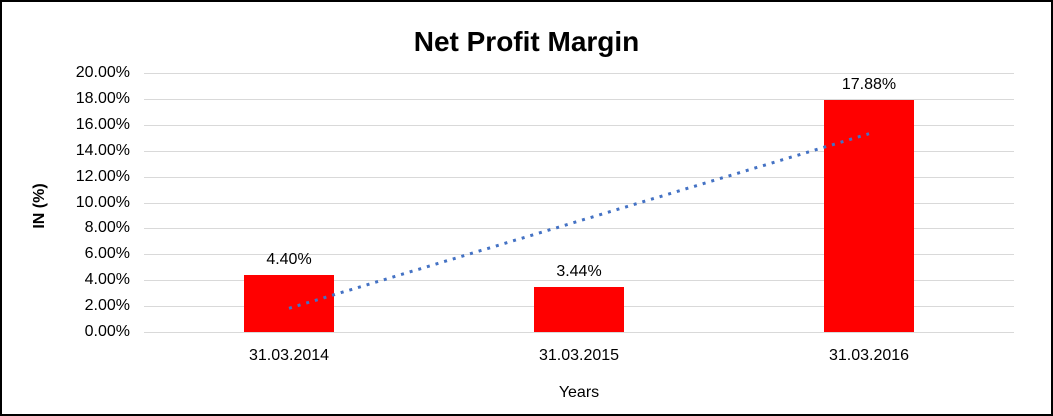 The width and height of the screenshot is (1053, 416). Describe the element at coordinates (579, 309) in the screenshot. I see `bar-31.03.2015` at that location.